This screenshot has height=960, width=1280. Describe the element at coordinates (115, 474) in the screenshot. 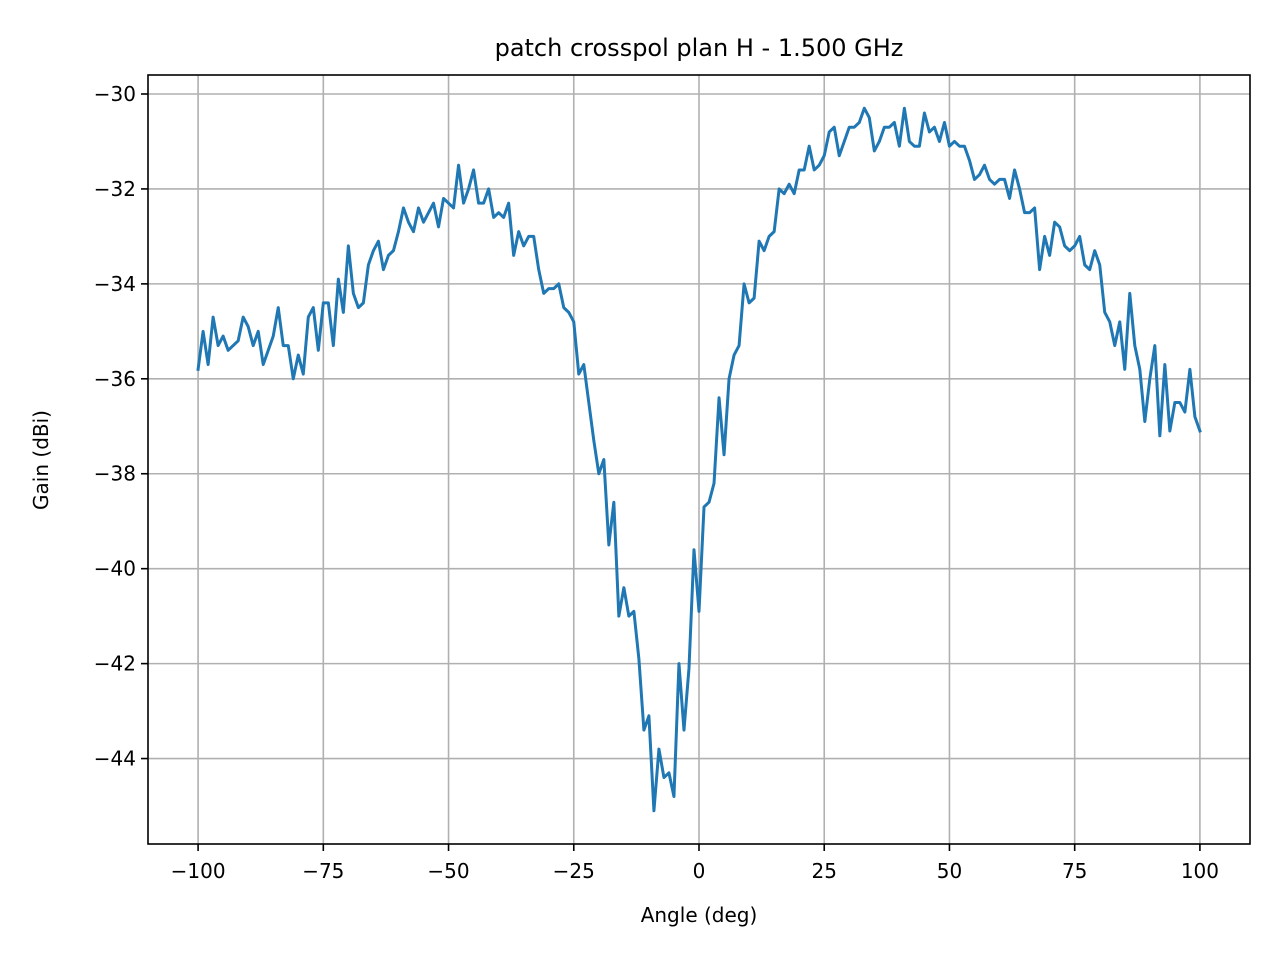

I see `y-tick-label: −38` at that location.